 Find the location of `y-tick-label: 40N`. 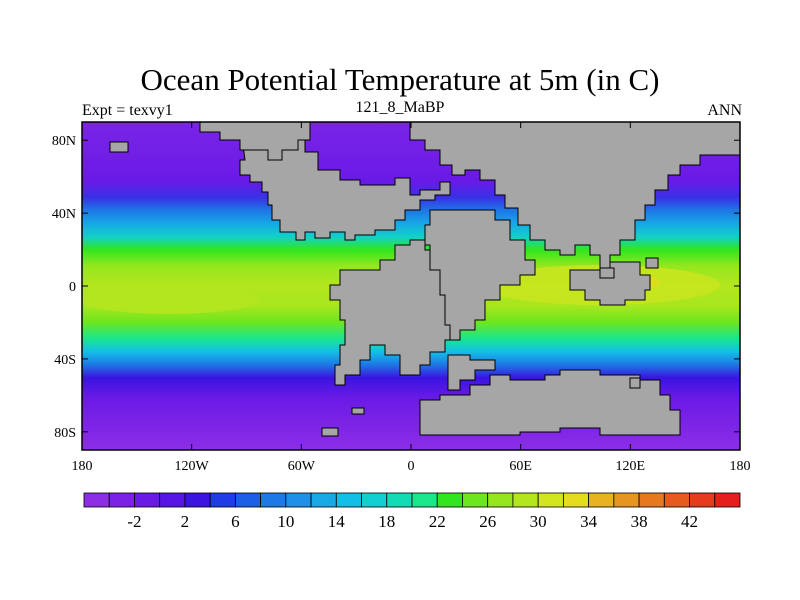

y-tick-label: 40N is located at coordinates (64, 214).